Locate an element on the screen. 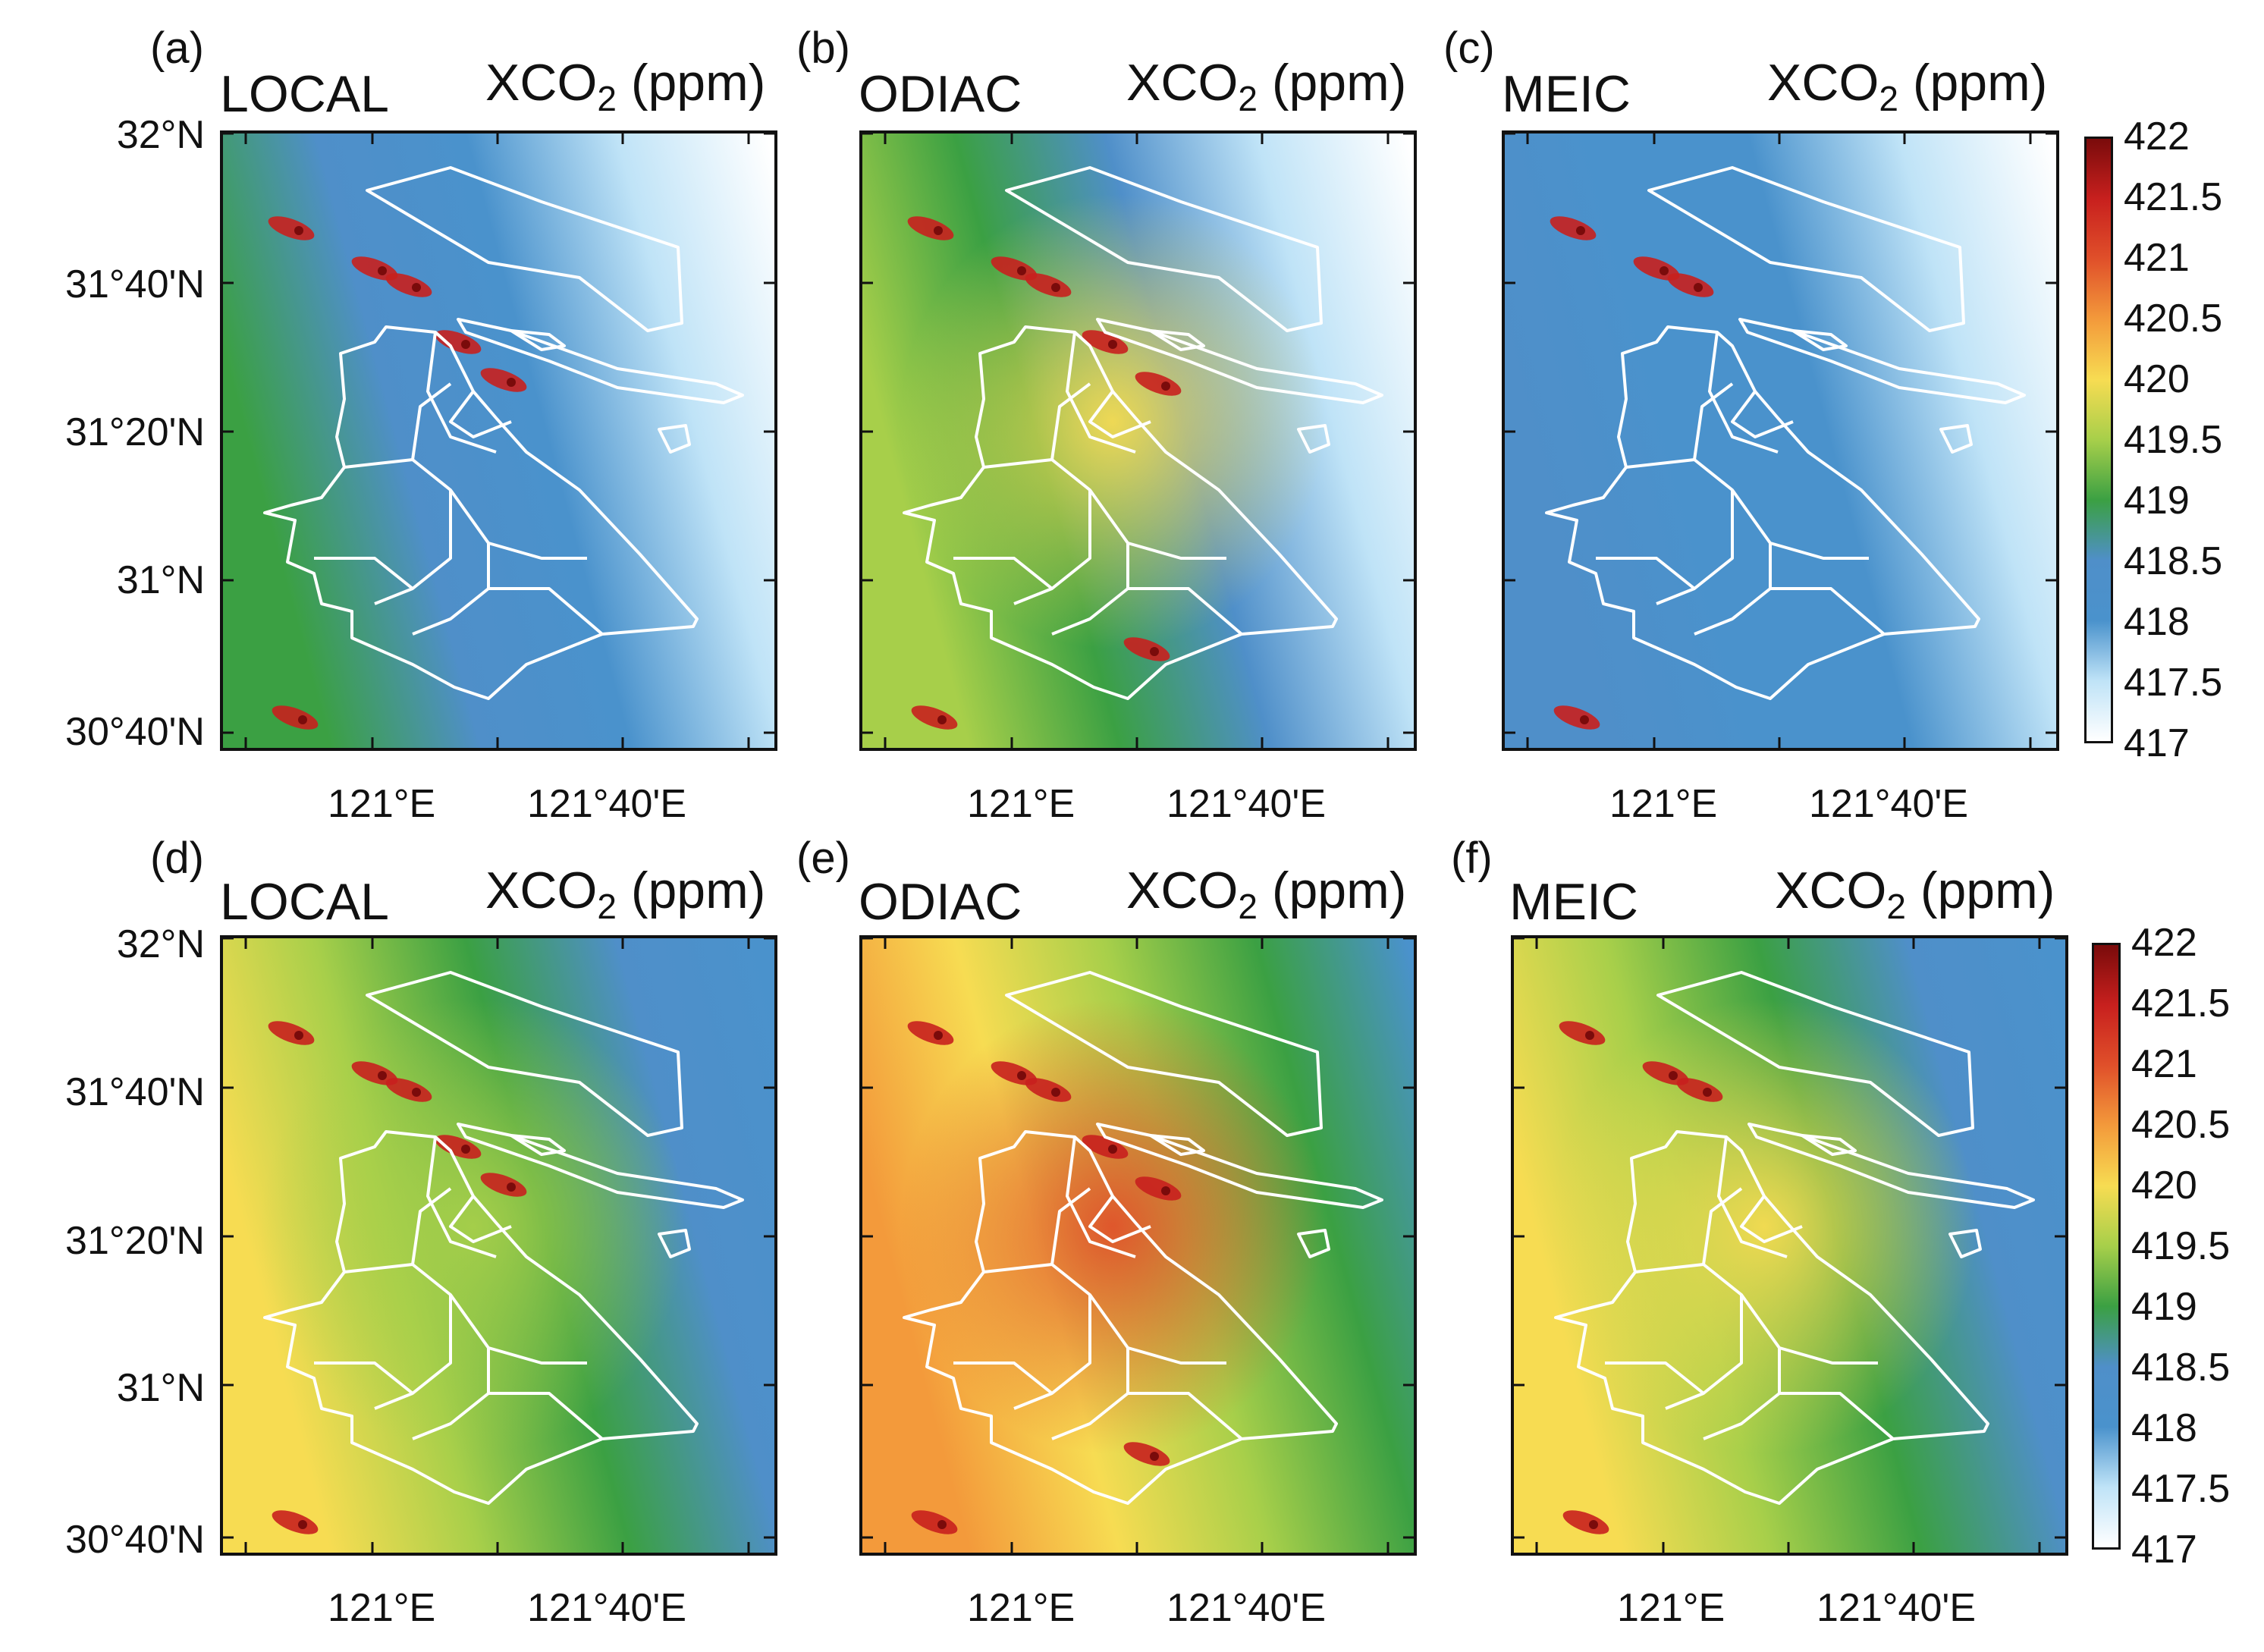  colorbar-tick-label: 420 is located at coordinates (2164, 1186).